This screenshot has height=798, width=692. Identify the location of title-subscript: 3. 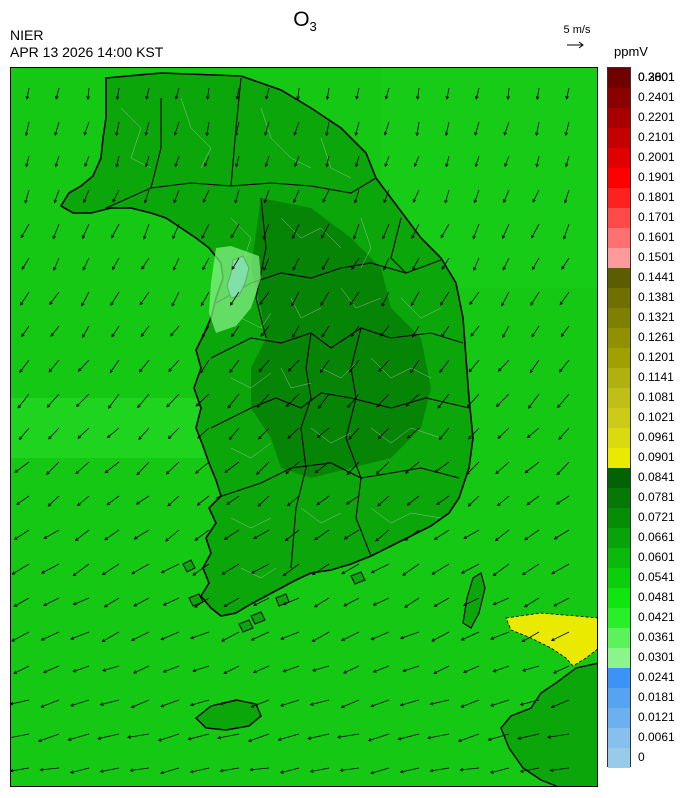
(313, 27).